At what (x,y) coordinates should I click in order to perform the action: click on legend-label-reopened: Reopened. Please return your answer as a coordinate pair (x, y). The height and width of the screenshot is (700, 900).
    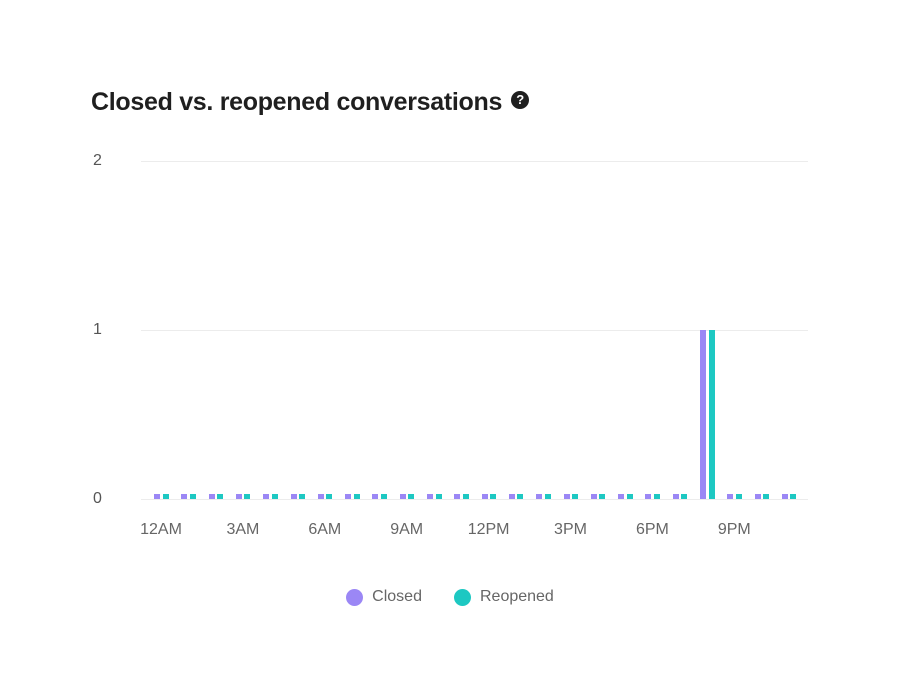
    Looking at the image, I should click on (516, 596).